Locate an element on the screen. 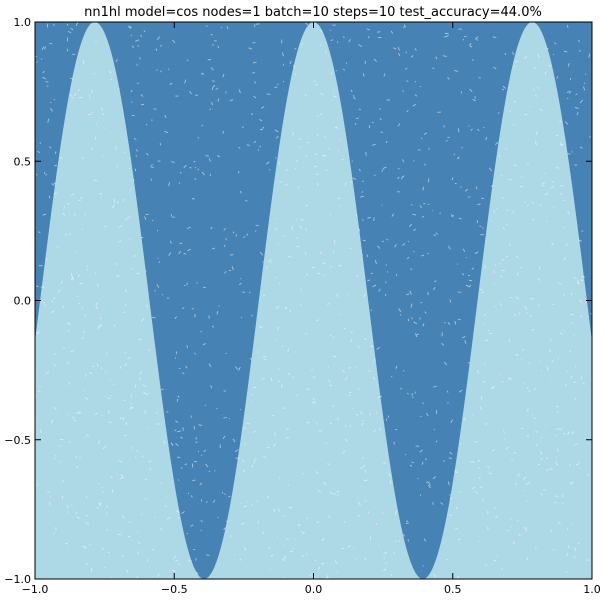  y-tick-label: 0.0 is located at coordinates (23, 301).